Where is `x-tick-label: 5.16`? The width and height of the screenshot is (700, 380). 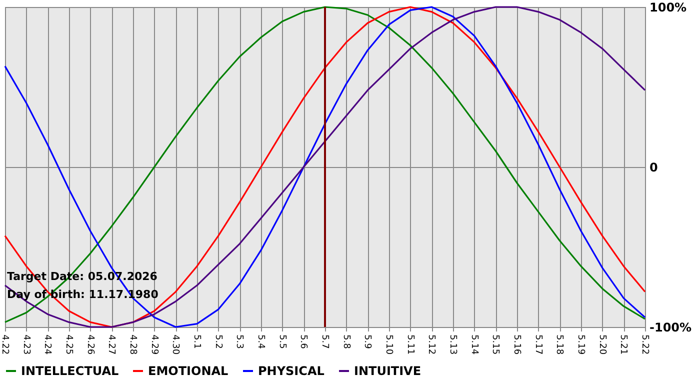
x-tick-label: 5.16 is located at coordinates (517, 344).